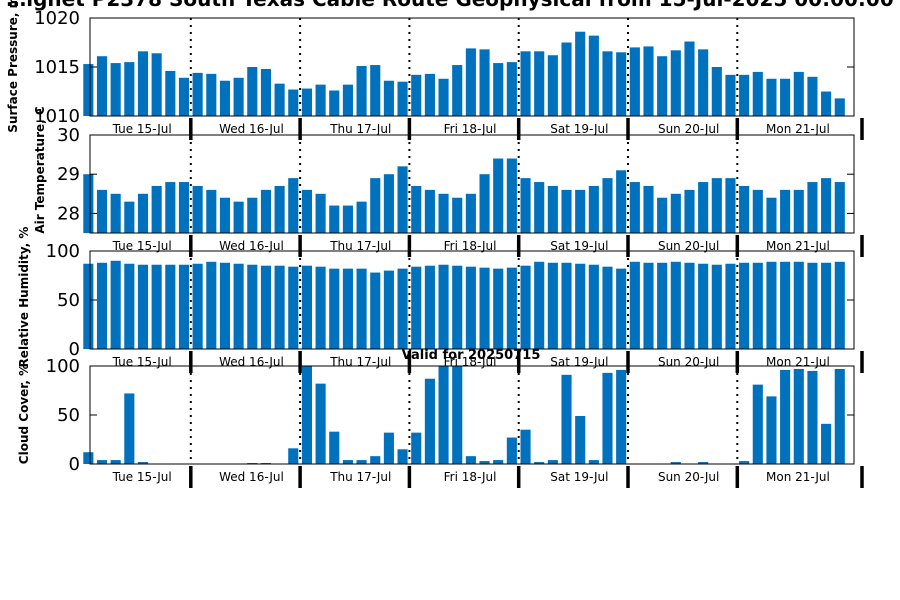 This screenshot has height=600, width=900. What do you see at coordinates (470, 246) in the screenshot?
I see `air-temperature-day-label: Fri 18-Jul` at bounding box center [470, 246].